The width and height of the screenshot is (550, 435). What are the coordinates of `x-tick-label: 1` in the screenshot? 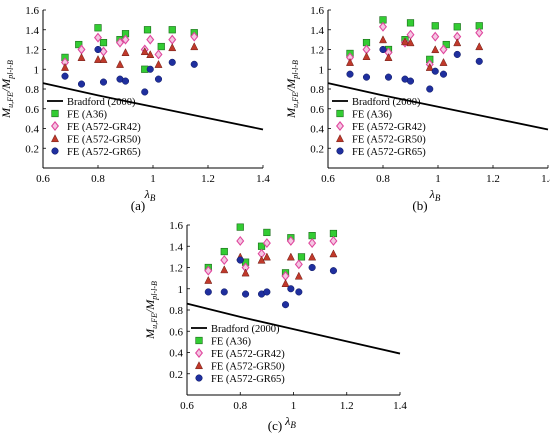 It's located at (153, 179).